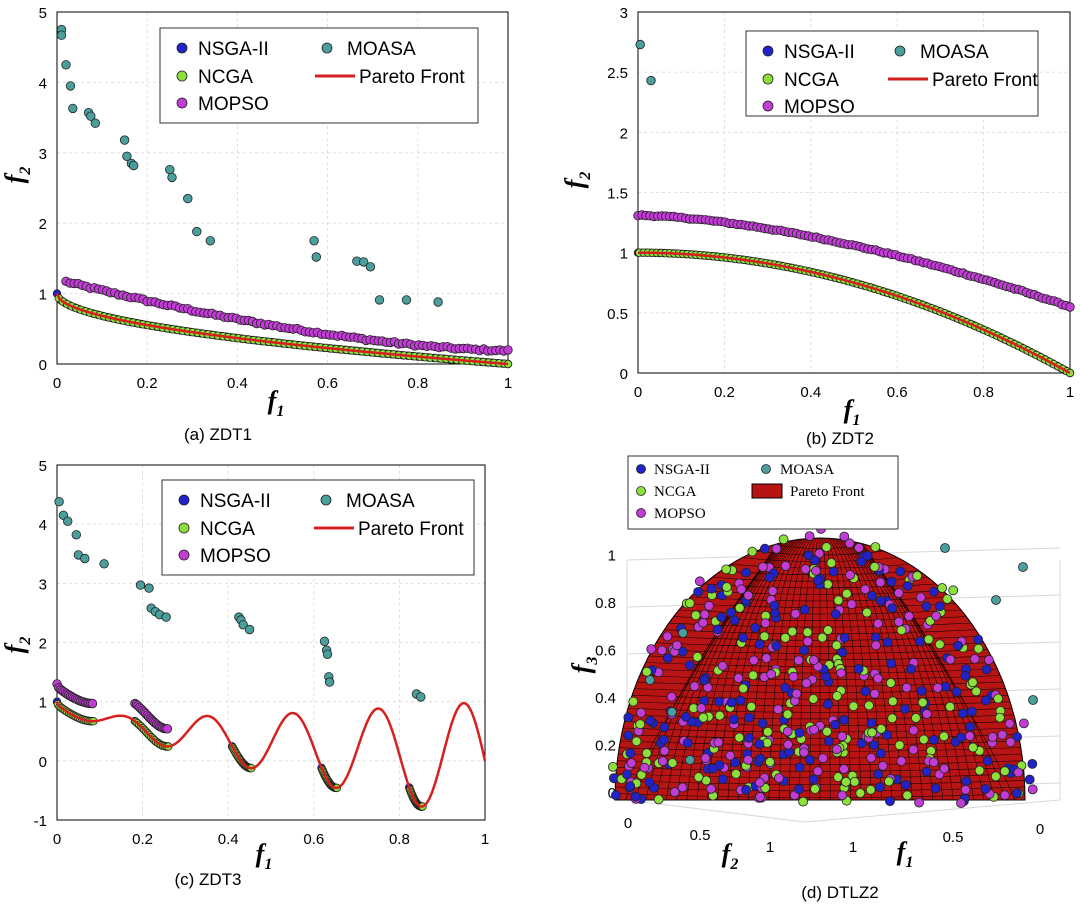  I want to click on zdt3-legend-label-mopso: MOPSO, so click(235, 556).